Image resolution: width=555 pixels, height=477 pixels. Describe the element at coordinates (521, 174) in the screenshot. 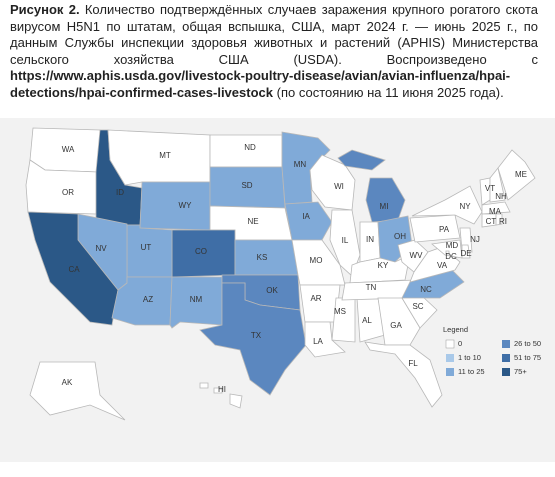

I see `state-label: ME` at that location.